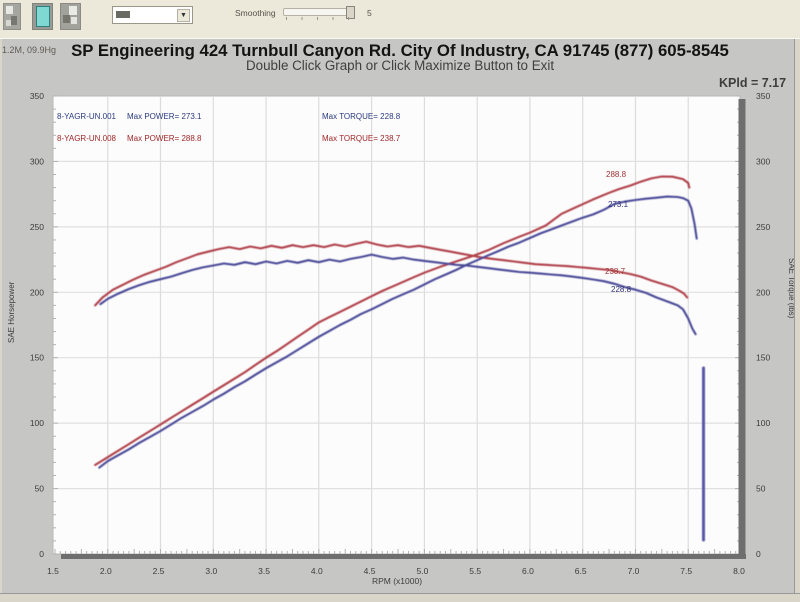  I want to click on svg-text: 5.5, so click(475, 571).